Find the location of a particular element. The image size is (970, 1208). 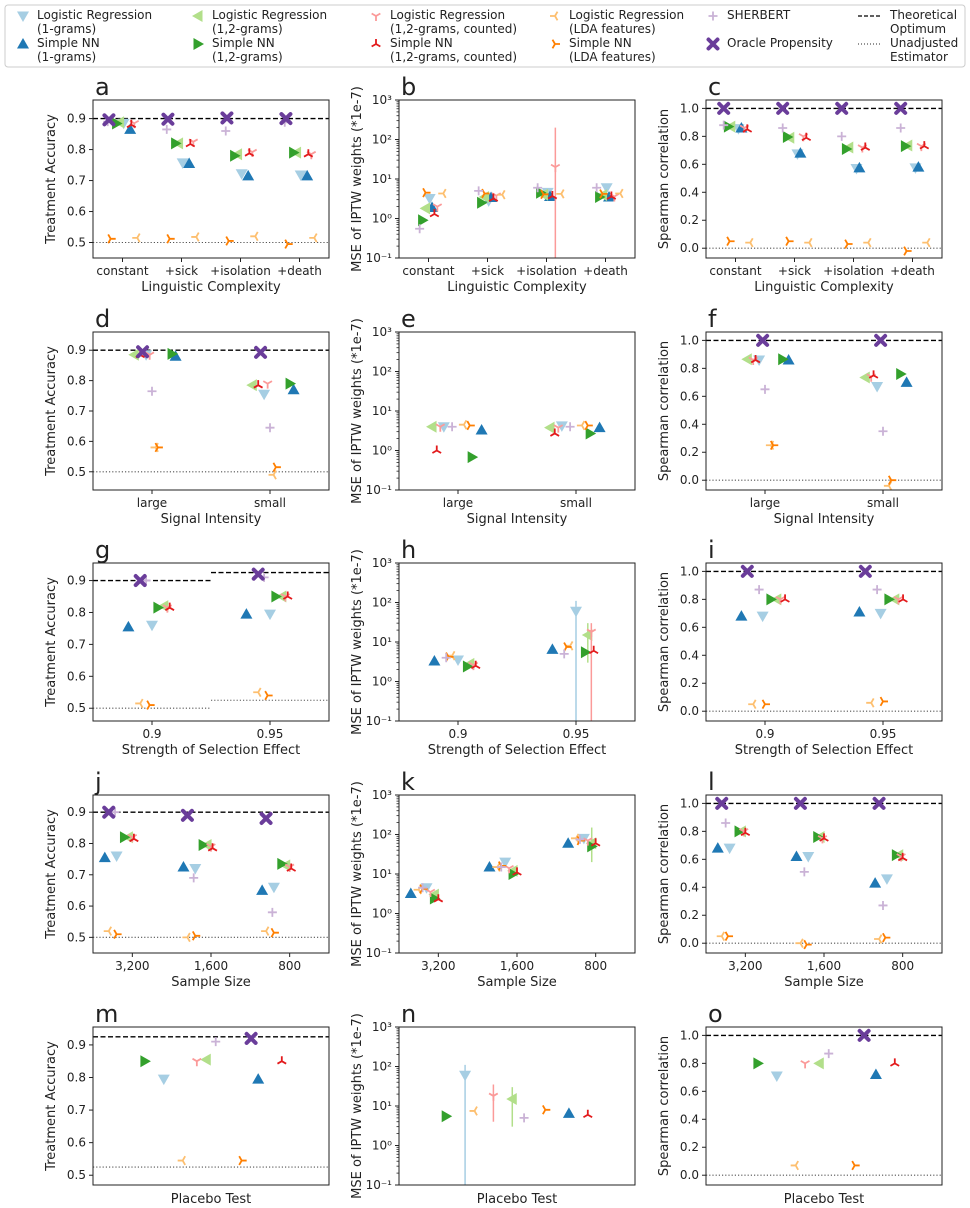

y-tick: 0.2 is located at coordinates (693, 683).